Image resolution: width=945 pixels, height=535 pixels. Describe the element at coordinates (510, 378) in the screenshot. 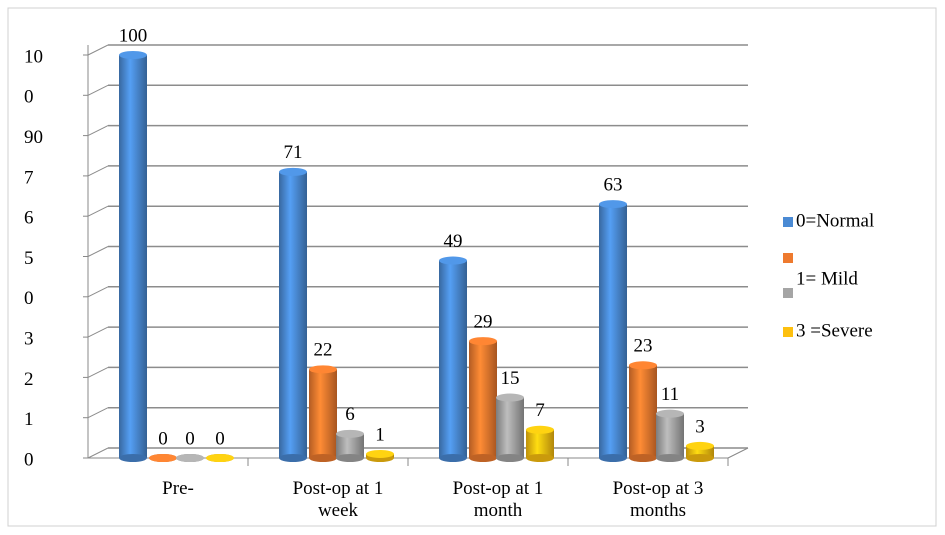

I see `data-label: 15` at that location.